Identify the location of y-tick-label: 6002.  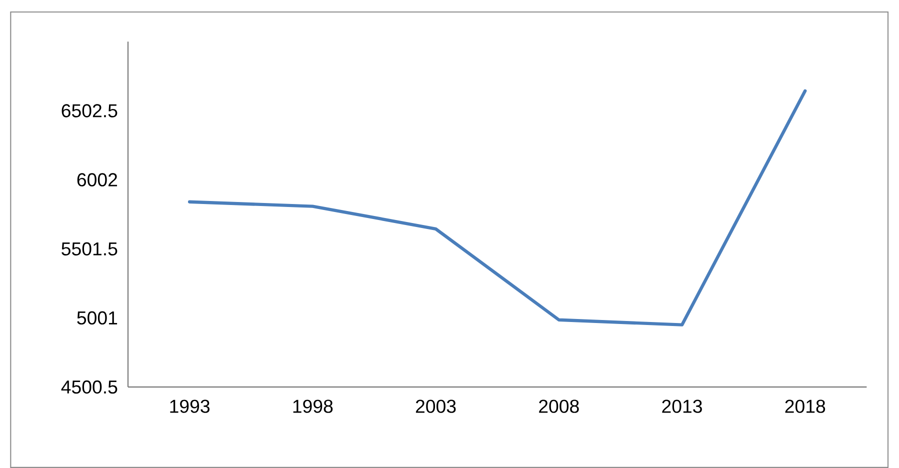
(97, 179).